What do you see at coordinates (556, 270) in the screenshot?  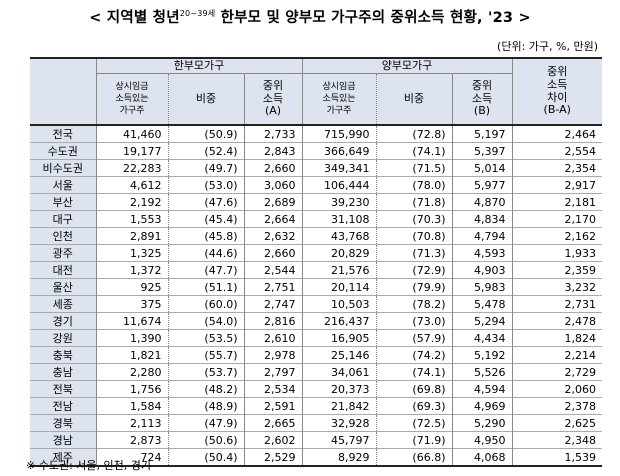 I see `diff-cell: 2,359` at bounding box center [556, 270].